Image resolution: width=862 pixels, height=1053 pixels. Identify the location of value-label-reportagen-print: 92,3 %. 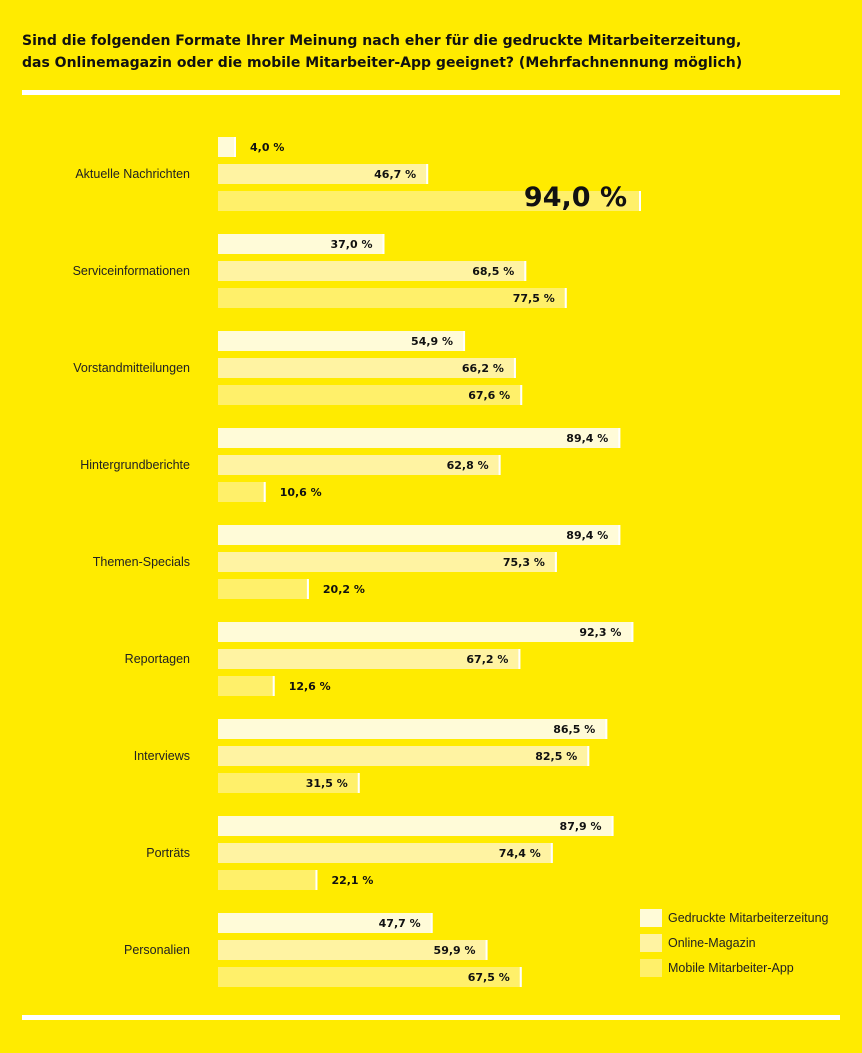
(600, 632).